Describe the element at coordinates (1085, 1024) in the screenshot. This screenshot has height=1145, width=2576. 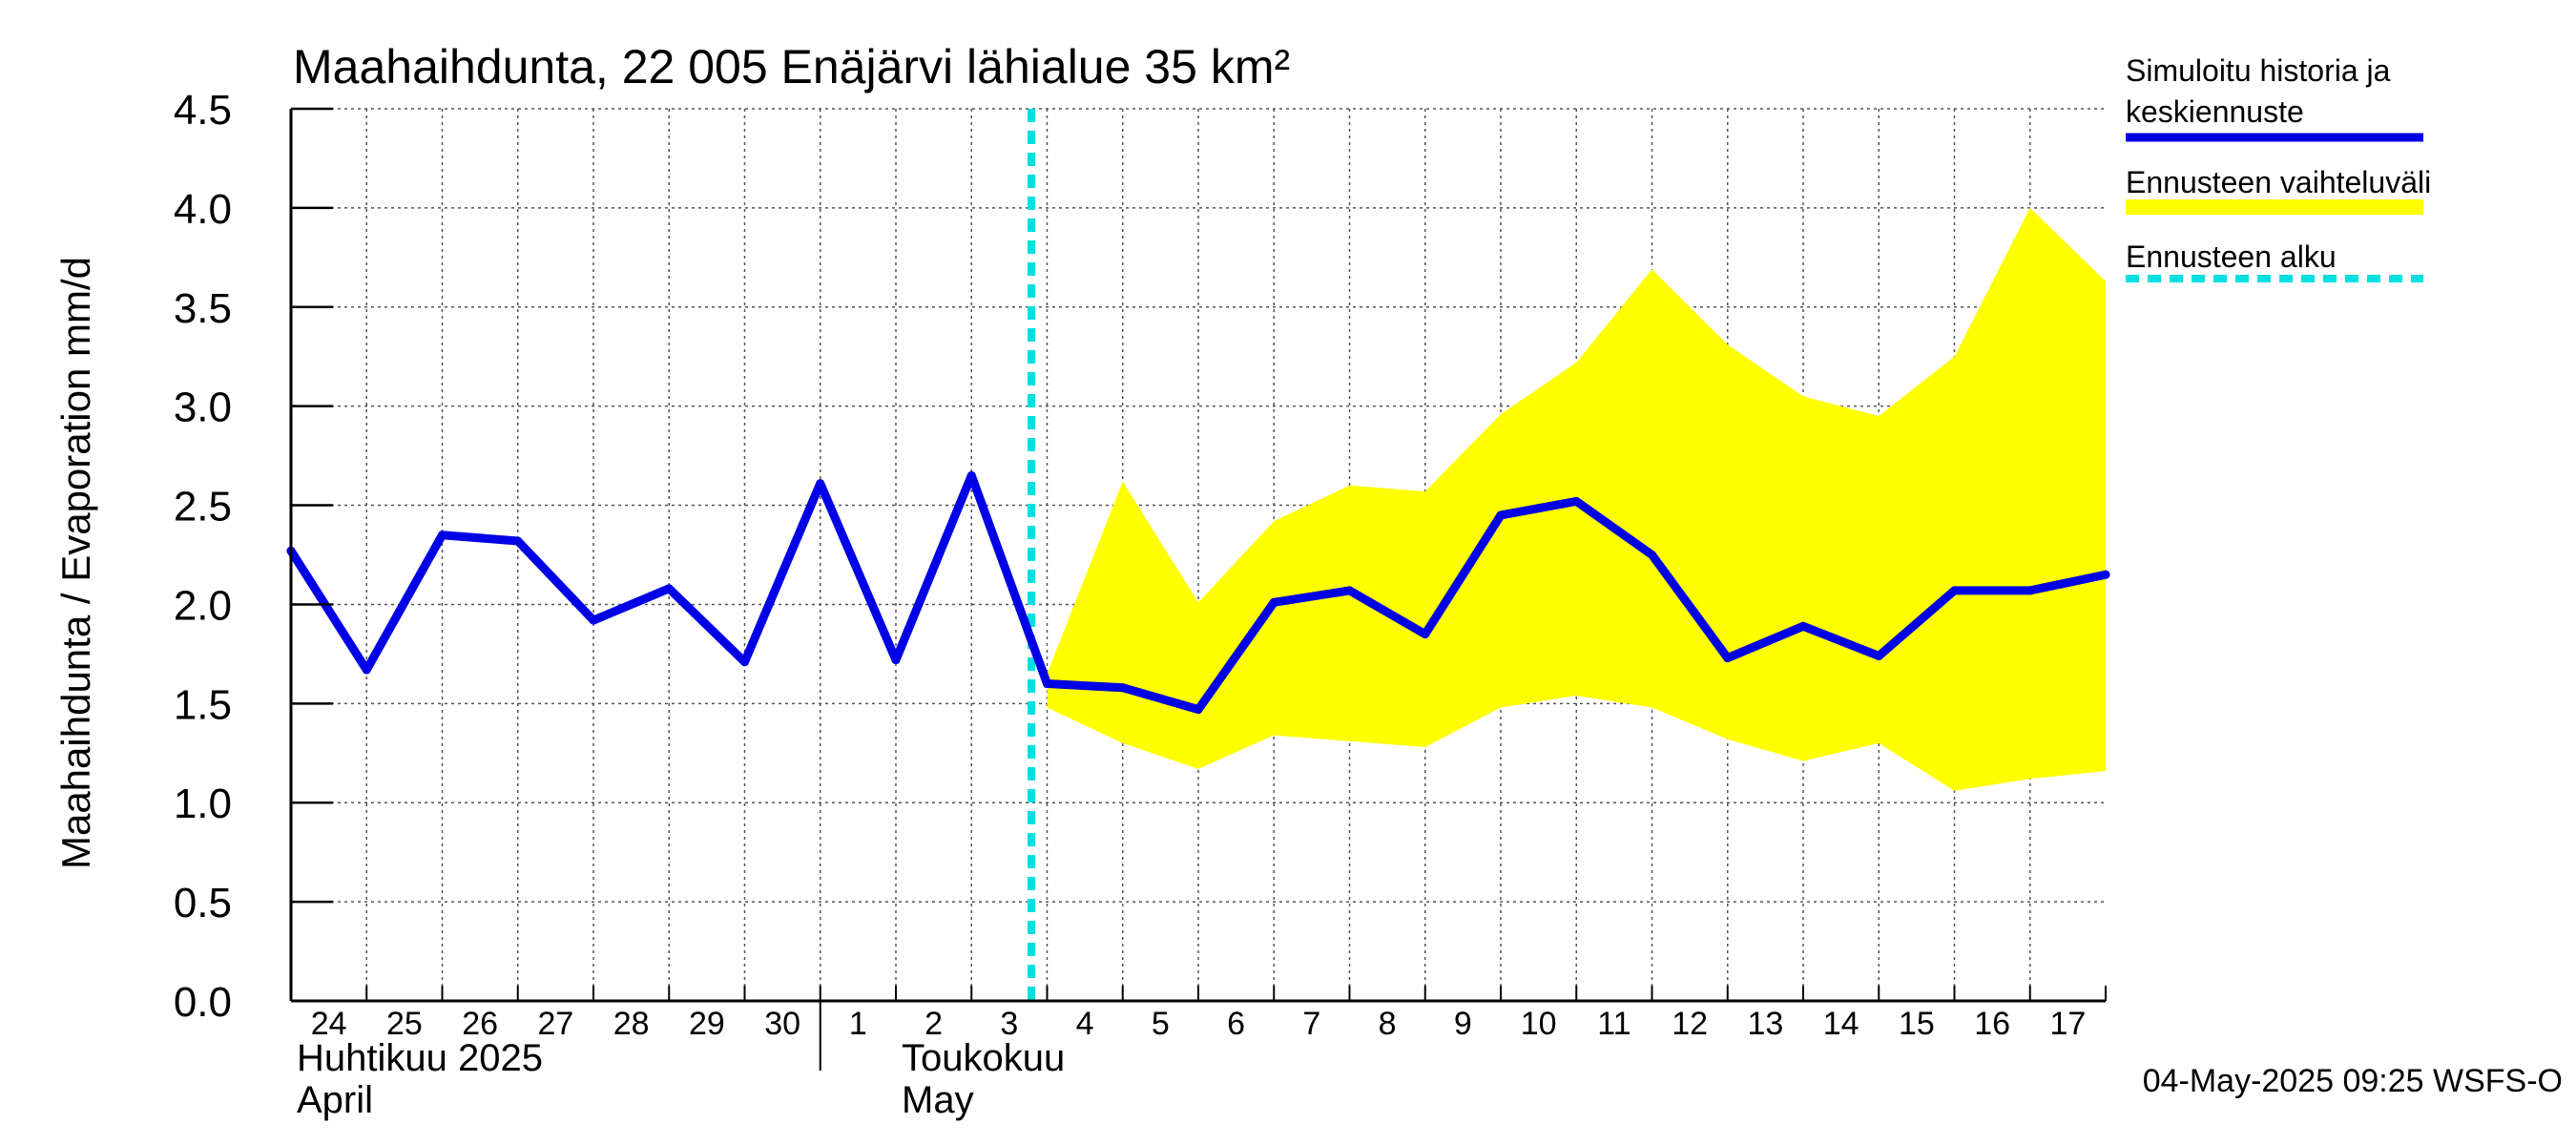
I see `x-tick-label: 4` at that location.